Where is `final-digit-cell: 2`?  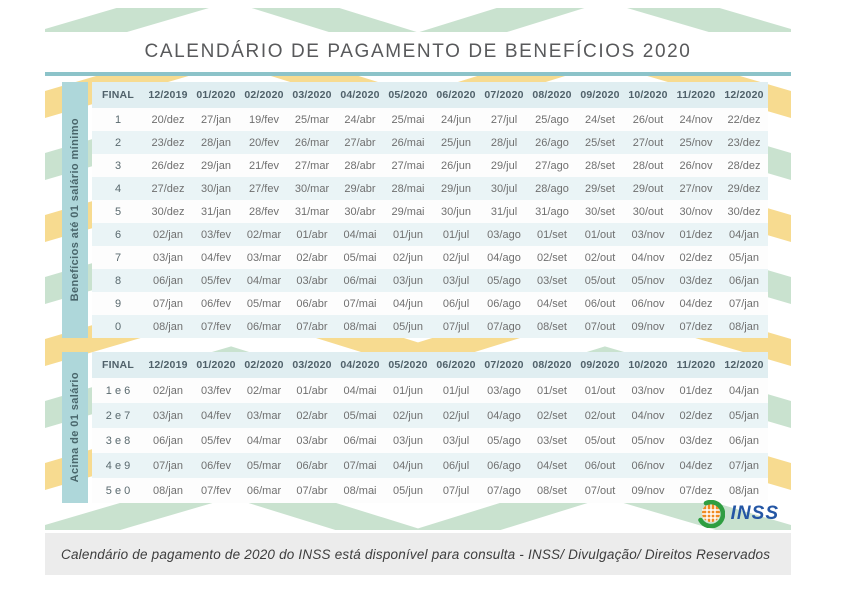 final-digit-cell: 2 is located at coordinates (118, 142).